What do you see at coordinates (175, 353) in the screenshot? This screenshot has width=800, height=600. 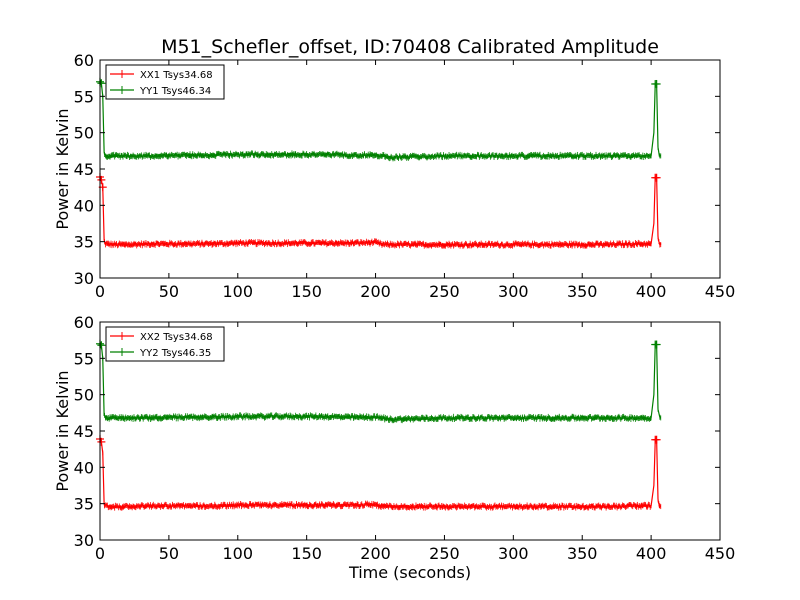 I see `legend-label: YY2 Tsys46.35` at bounding box center [175, 353].